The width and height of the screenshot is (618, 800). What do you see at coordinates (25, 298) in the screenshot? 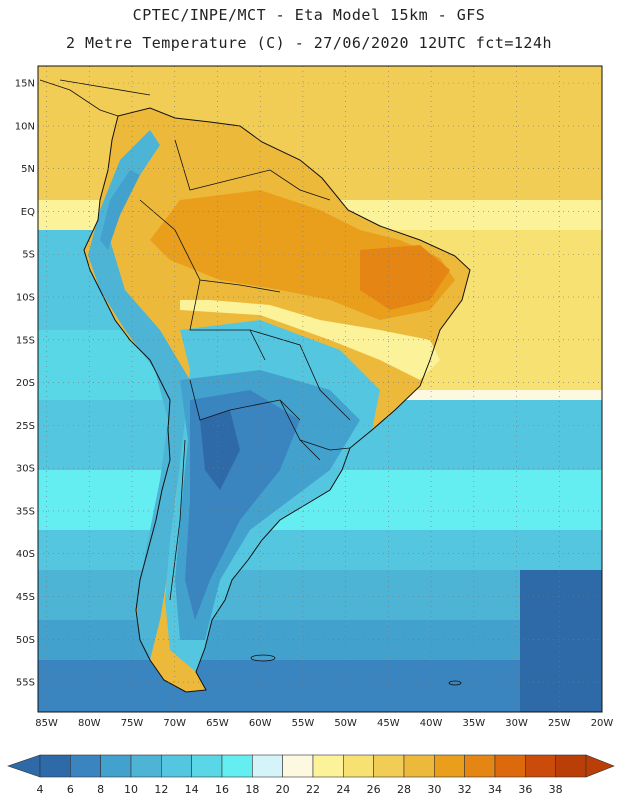
I see `lat-label: 10S` at bounding box center [25, 298].